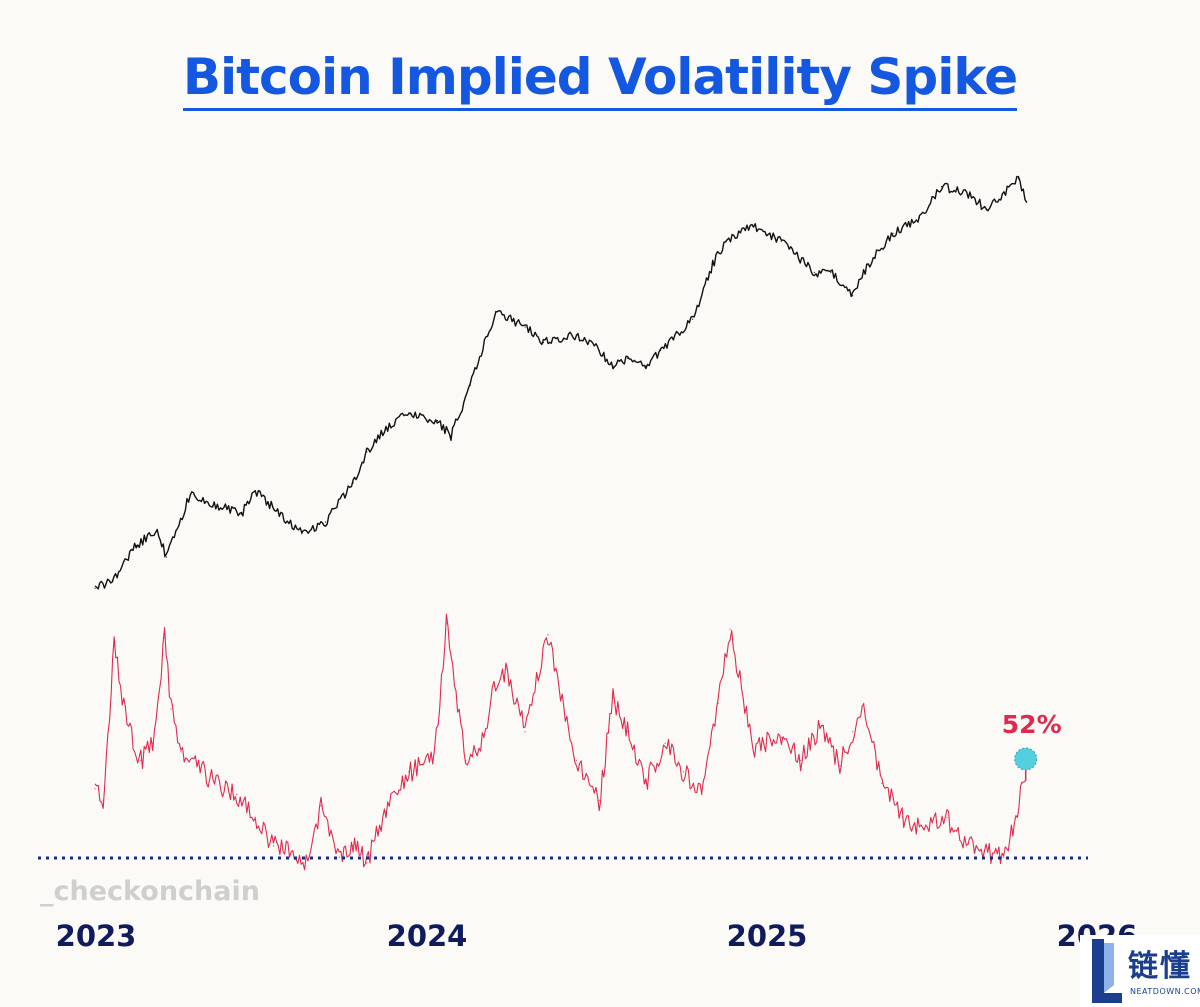  I want to click on watermark: _checkonchain, so click(150, 891).